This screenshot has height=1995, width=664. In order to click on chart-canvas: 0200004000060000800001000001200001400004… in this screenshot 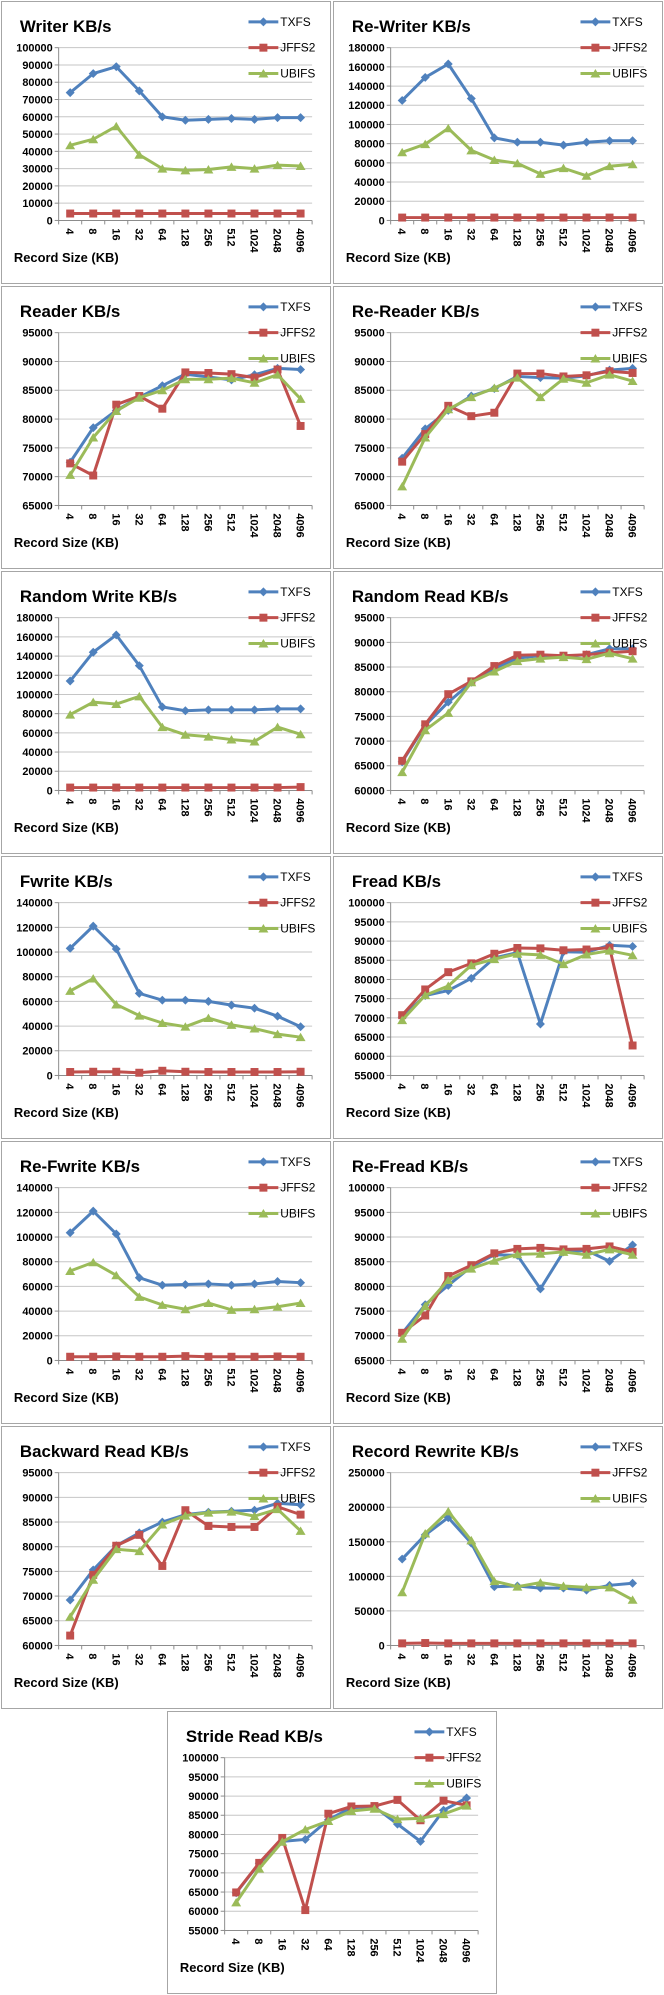, I will do `click(166, 997)`.